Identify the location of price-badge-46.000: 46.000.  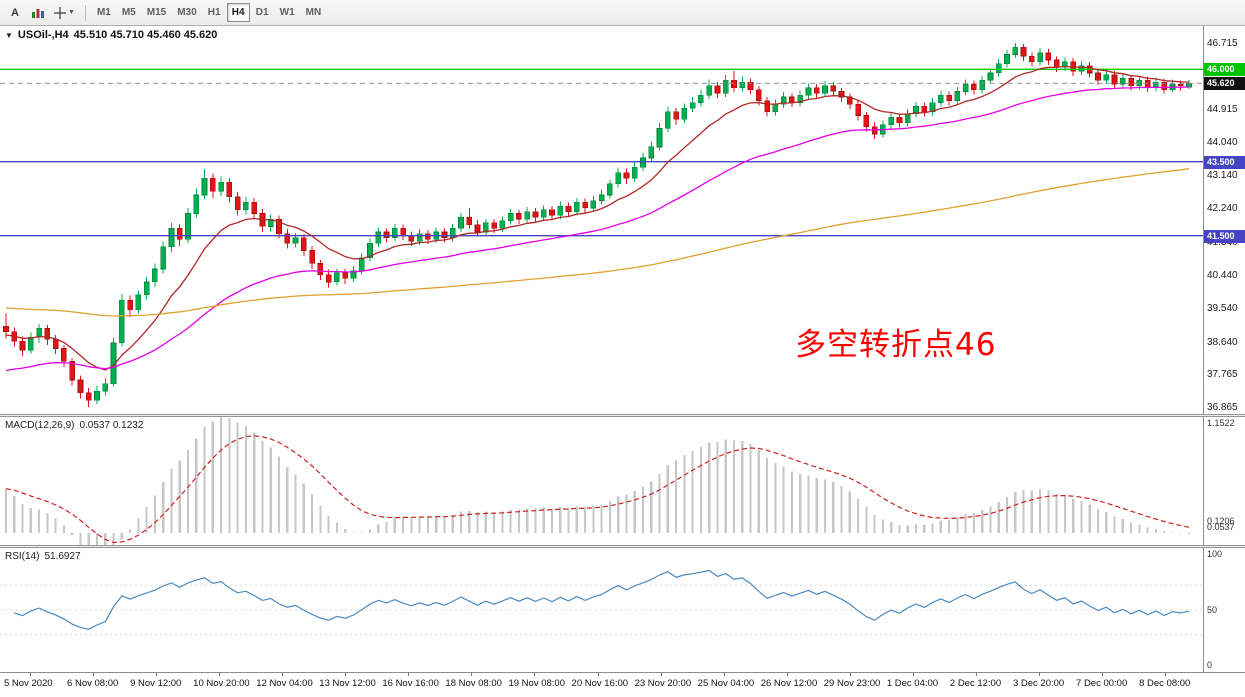
(1224, 70).